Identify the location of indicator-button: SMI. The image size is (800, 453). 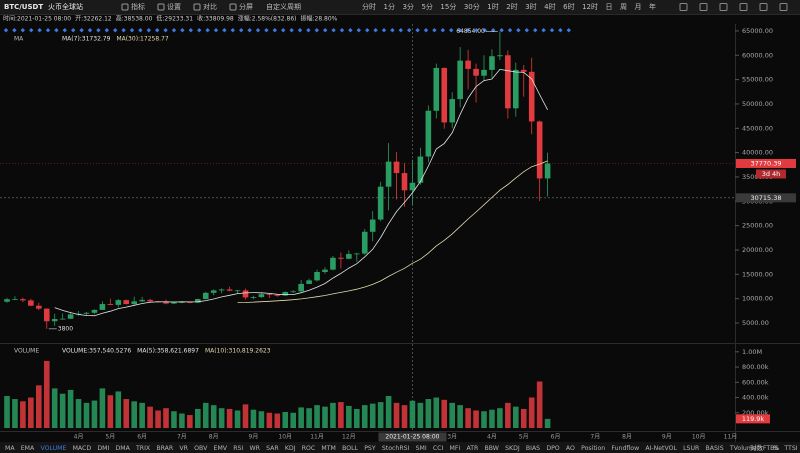
(421, 448).